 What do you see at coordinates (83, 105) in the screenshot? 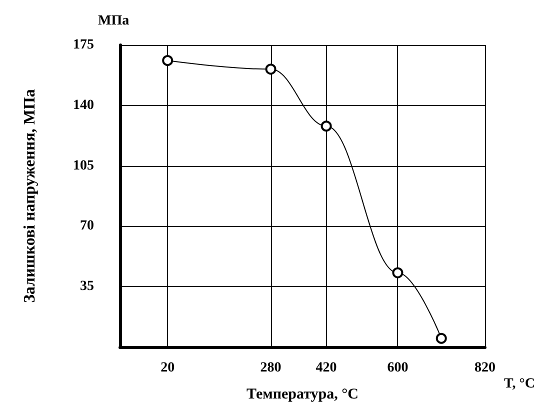
I see `y-tick-label: 140` at bounding box center [83, 105].